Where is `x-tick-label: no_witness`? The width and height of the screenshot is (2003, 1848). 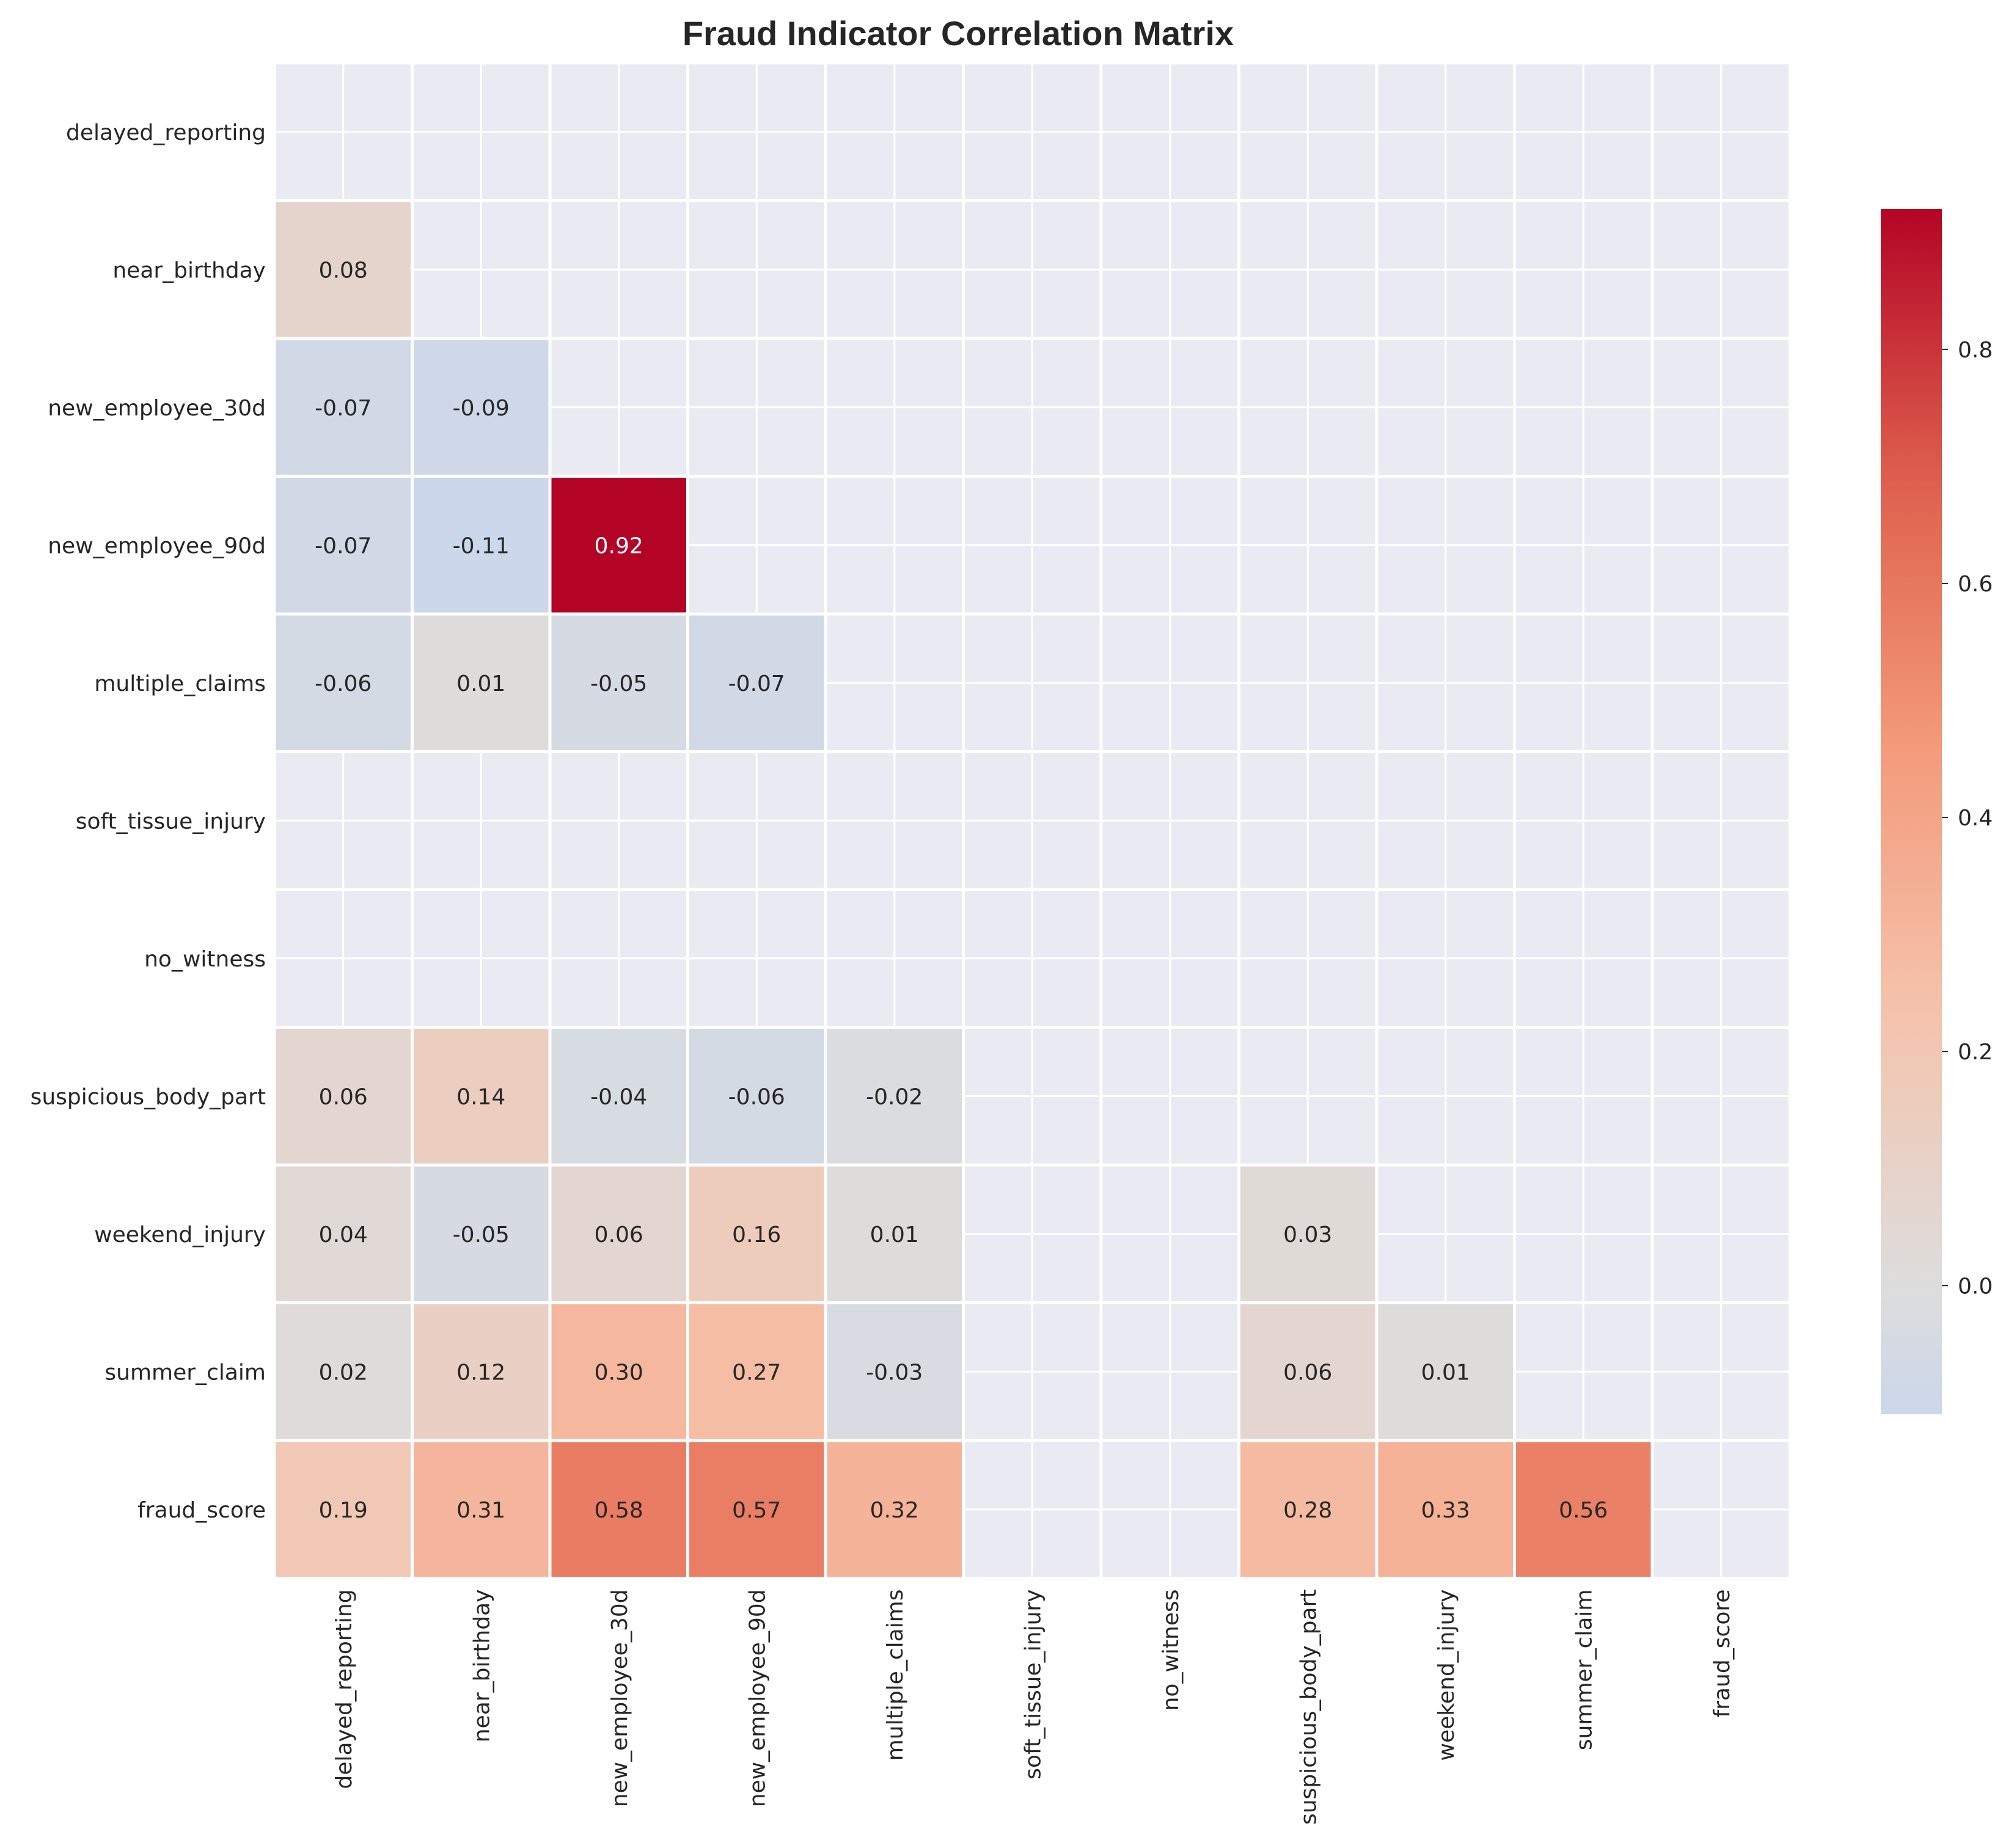
x-tick-label: no_witness is located at coordinates (1171, 1651).